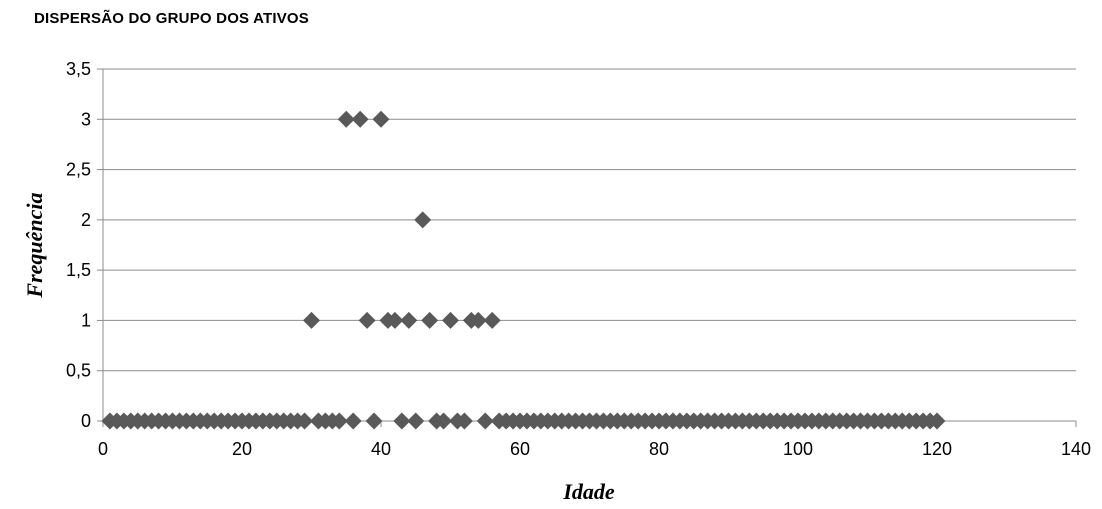  I want to click on y-tick-labels: 0 0,5 1 1,5 2 2,5 3 3,5, so click(78, 245).